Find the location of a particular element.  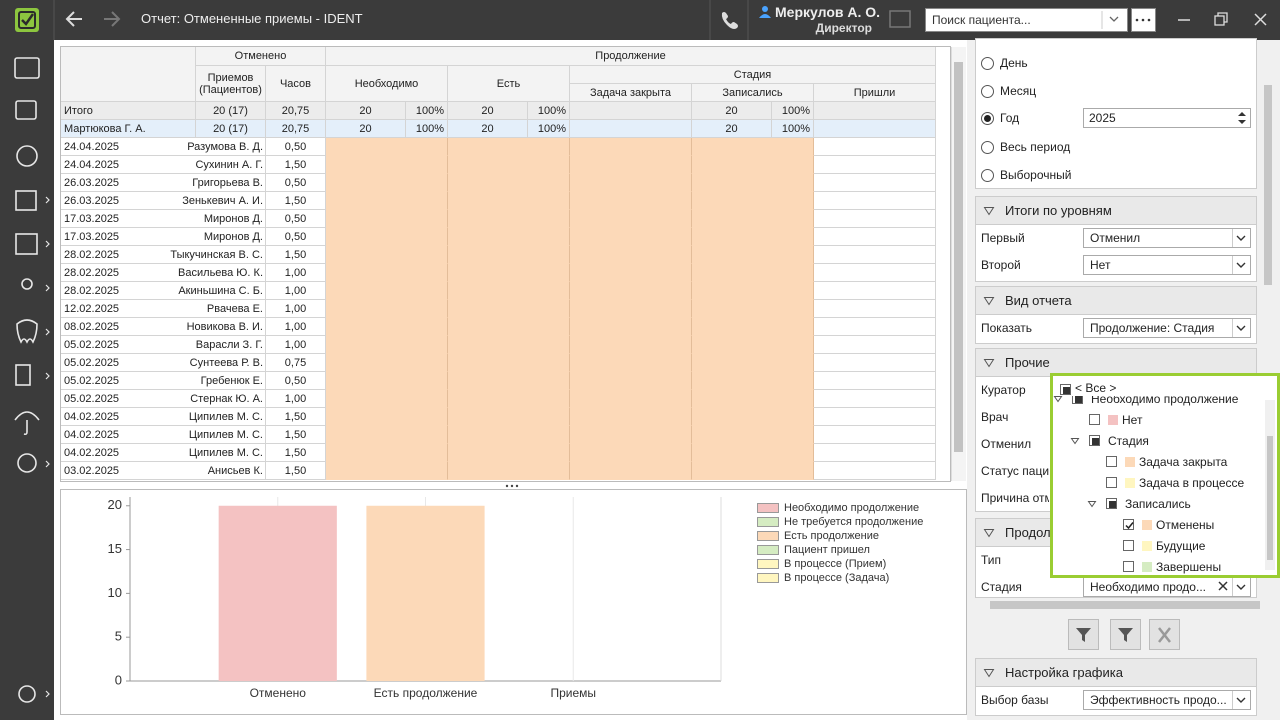

section-title: Вид отчета is located at coordinates (1038, 300).